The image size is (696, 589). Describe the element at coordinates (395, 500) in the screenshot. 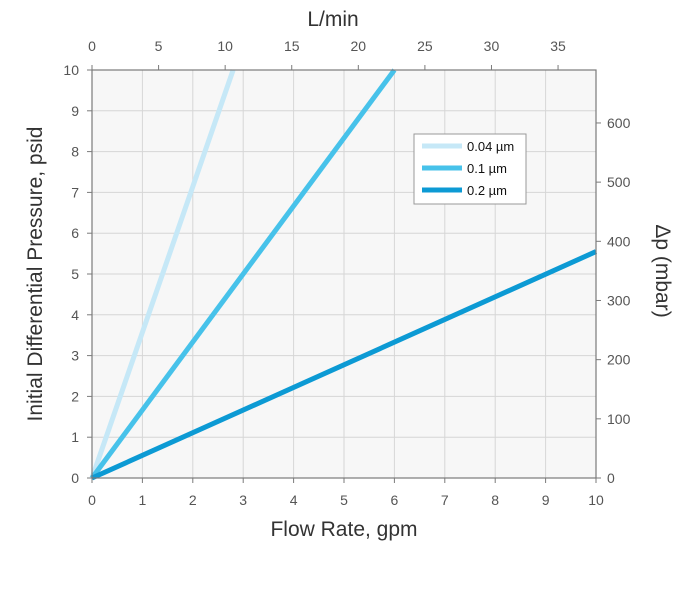

I see `x-tick-label: 6` at that location.